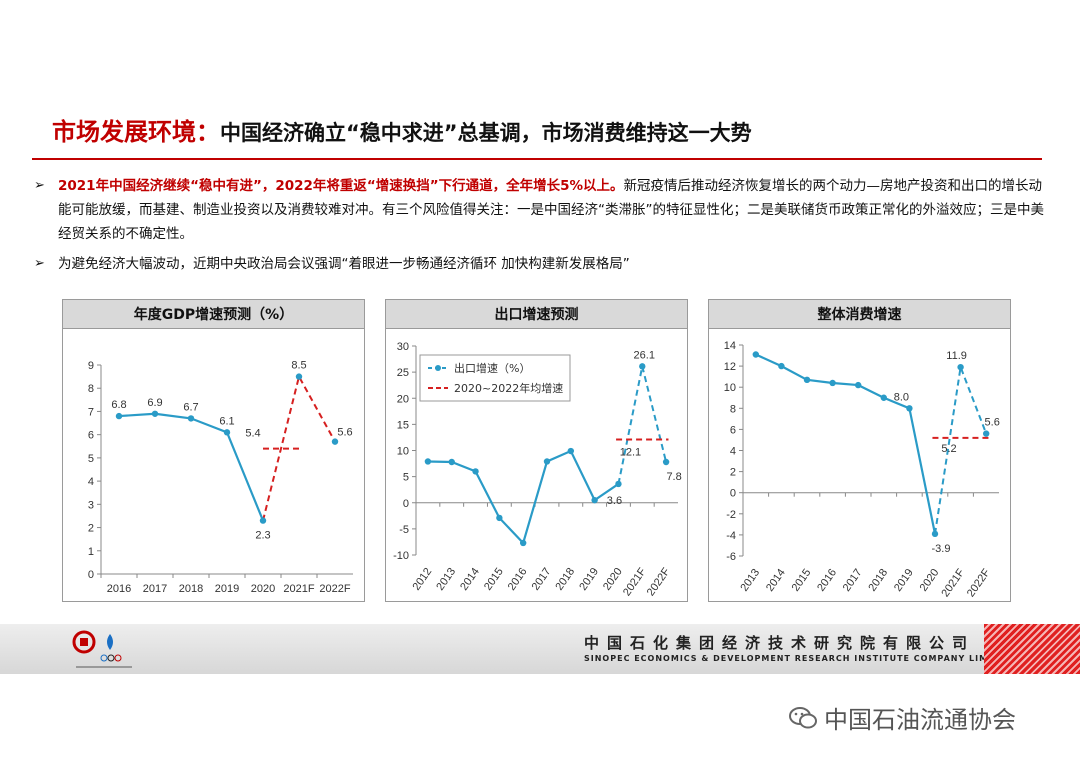 This screenshot has width=1080, height=763. Describe the element at coordinates (438, 368) in the screenshot. I see `legend-series-marker` at that location.